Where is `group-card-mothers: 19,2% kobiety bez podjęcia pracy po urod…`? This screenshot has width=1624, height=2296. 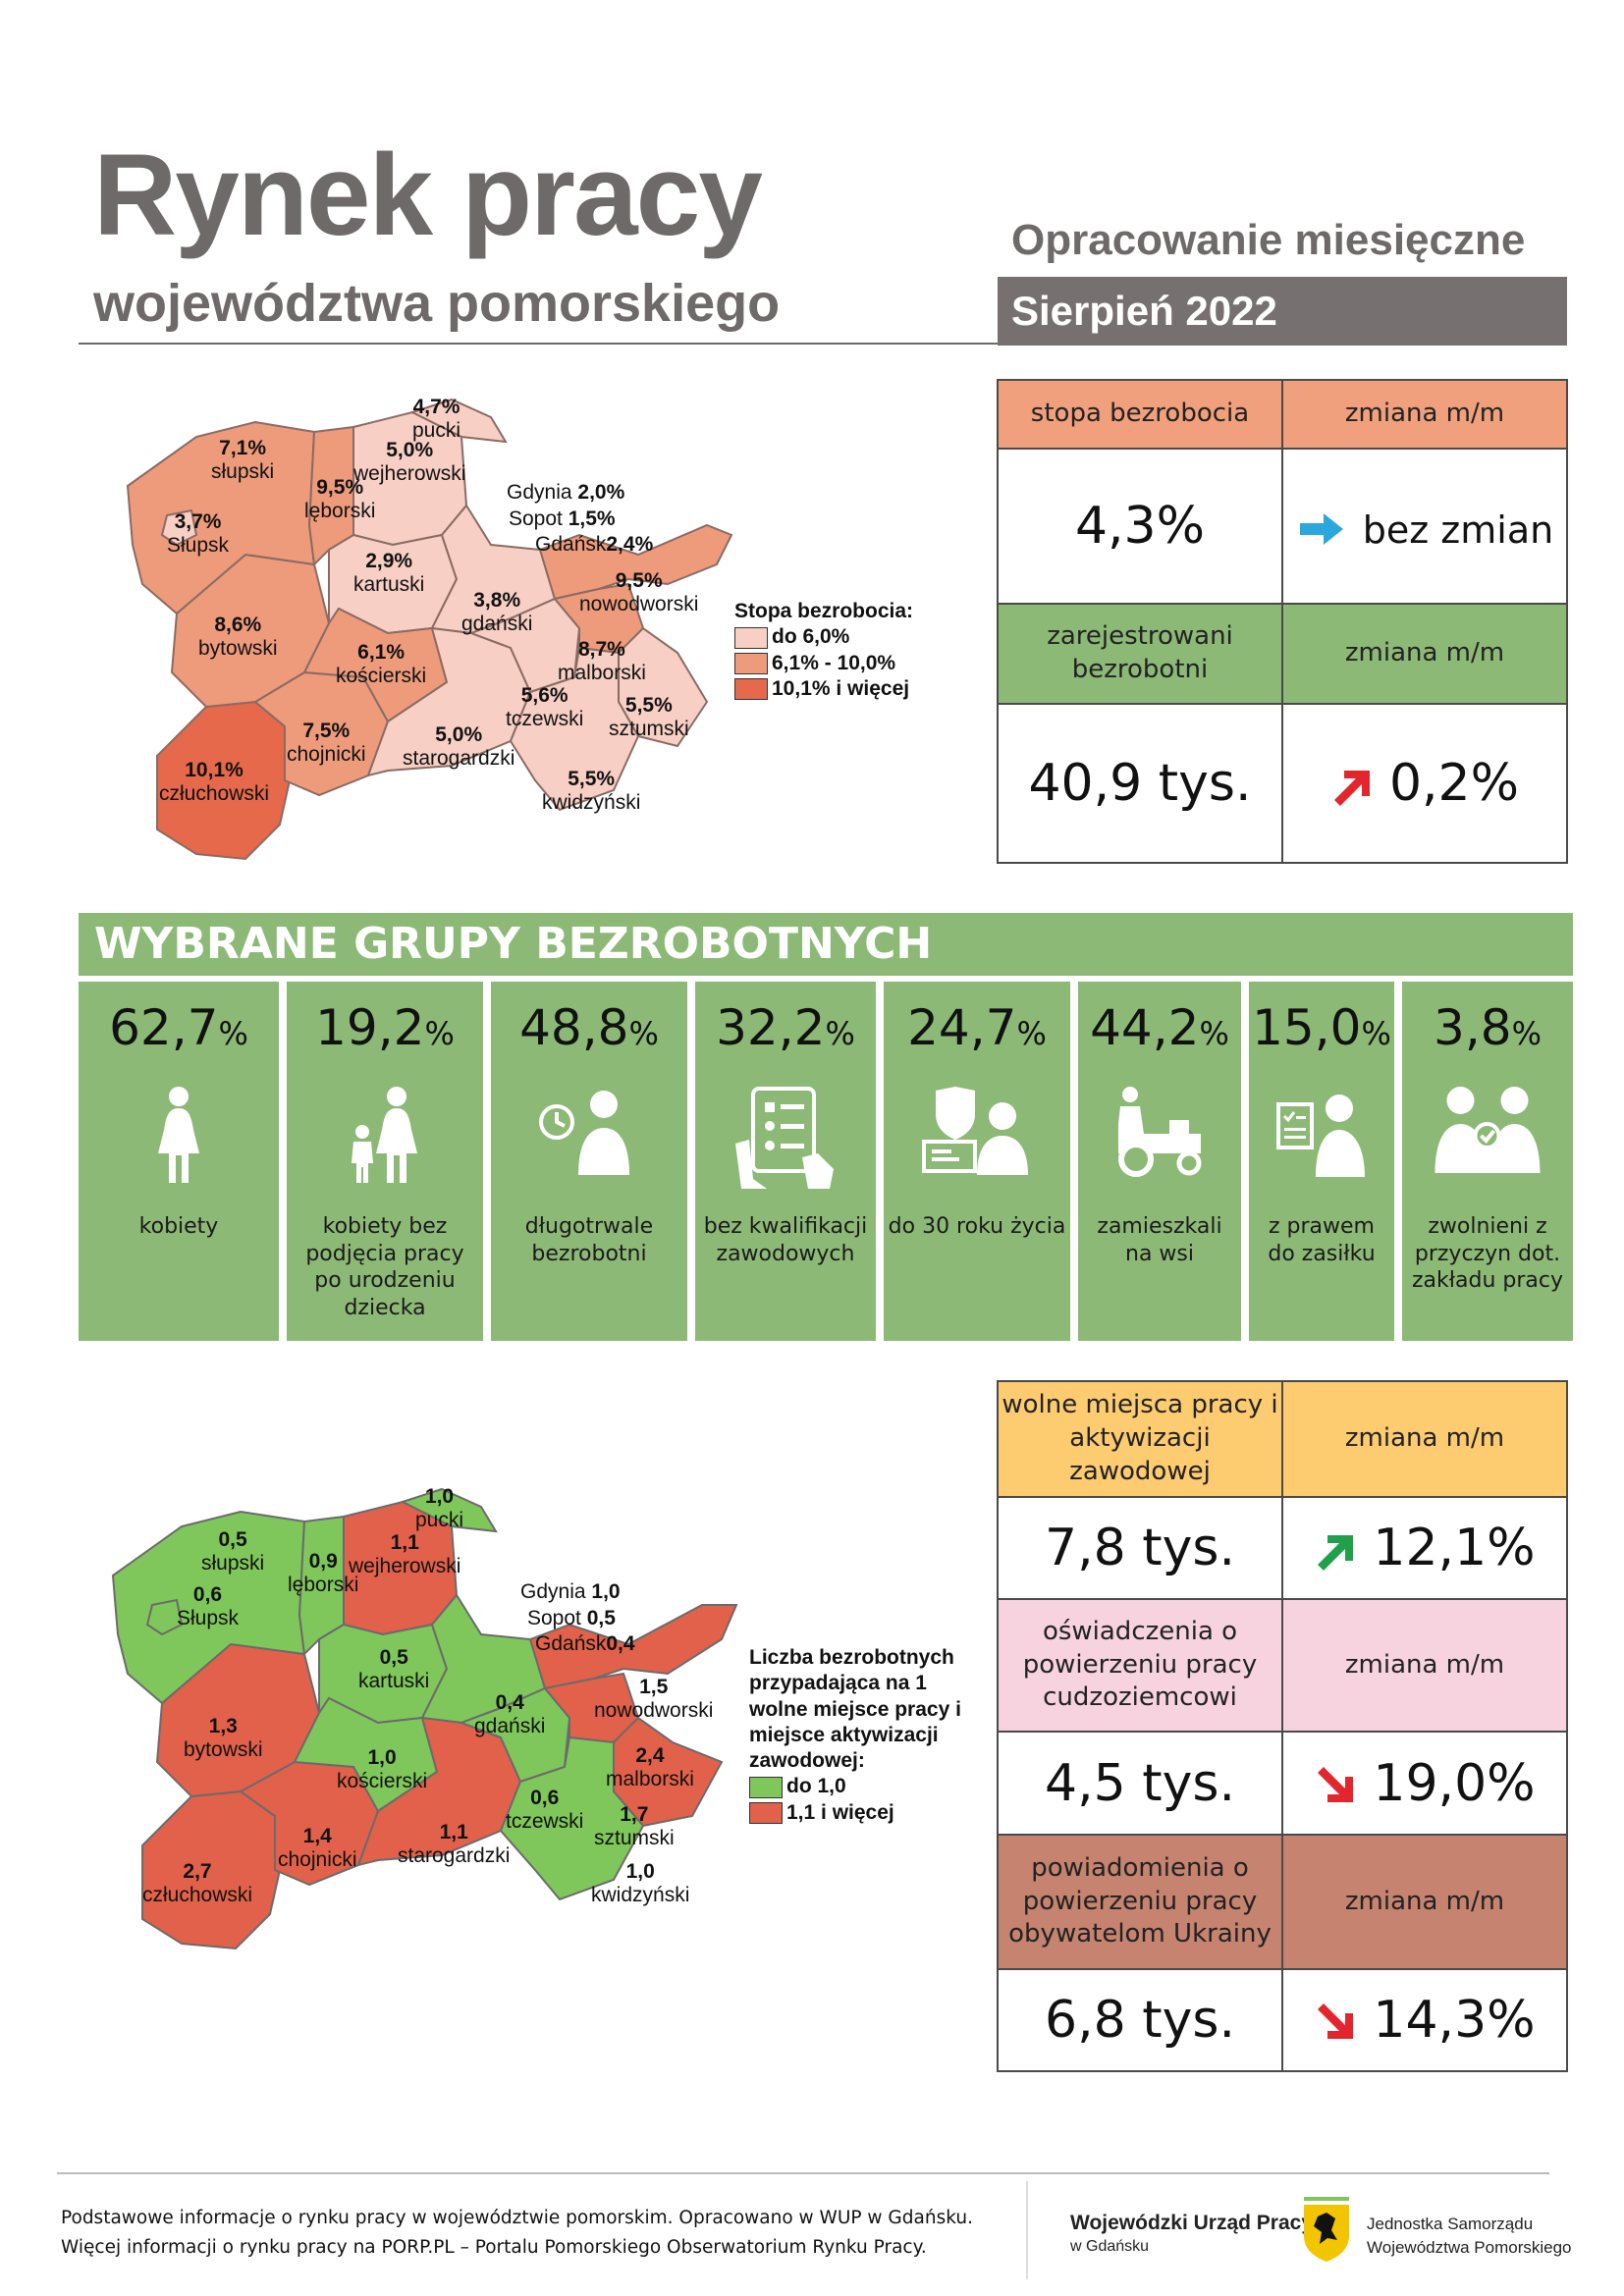 group-card-mothers: 19,2% kobiety bez podjęcia pracy po urod… is located at coordinates (385, 1161).